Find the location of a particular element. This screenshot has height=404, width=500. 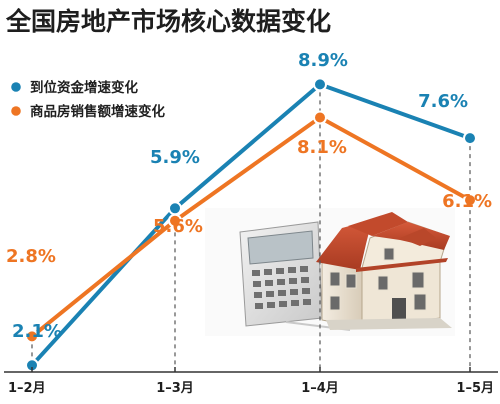

data-label-funding-1: 2.1% is located at coordinates (37, 331).